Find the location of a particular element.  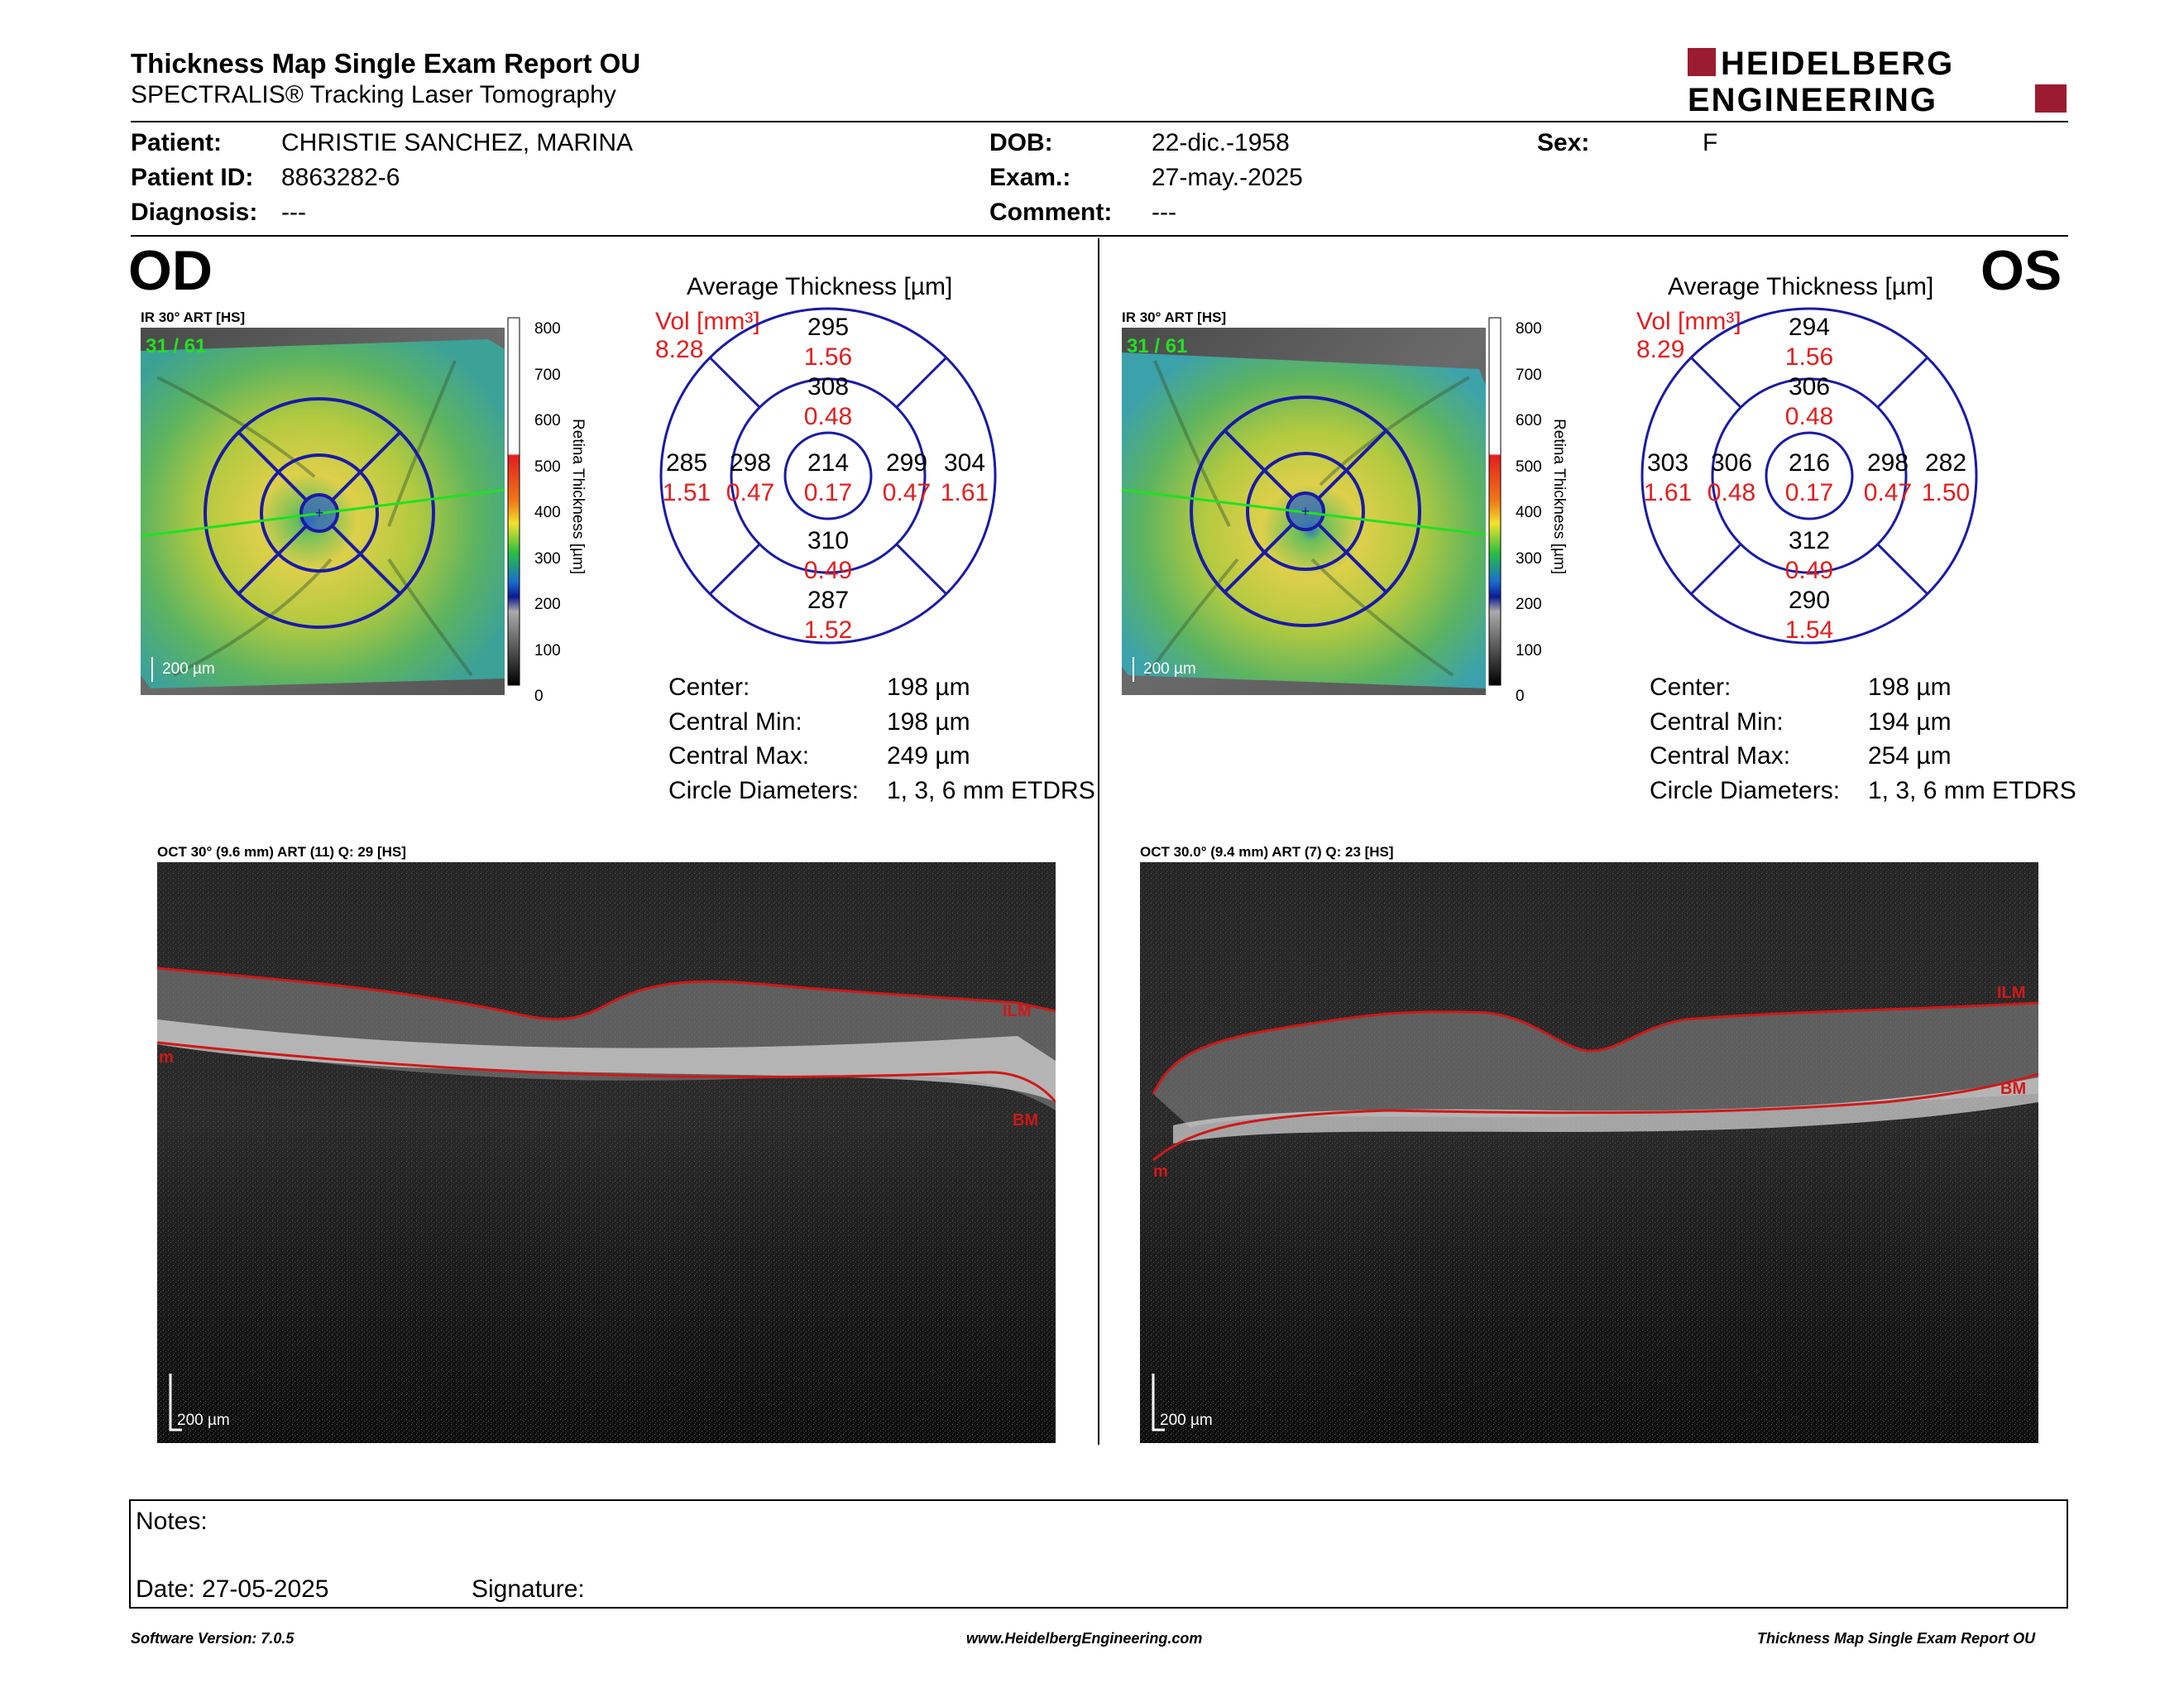

os-ii-thickness: 312 is located at coordinates (1809, 540).